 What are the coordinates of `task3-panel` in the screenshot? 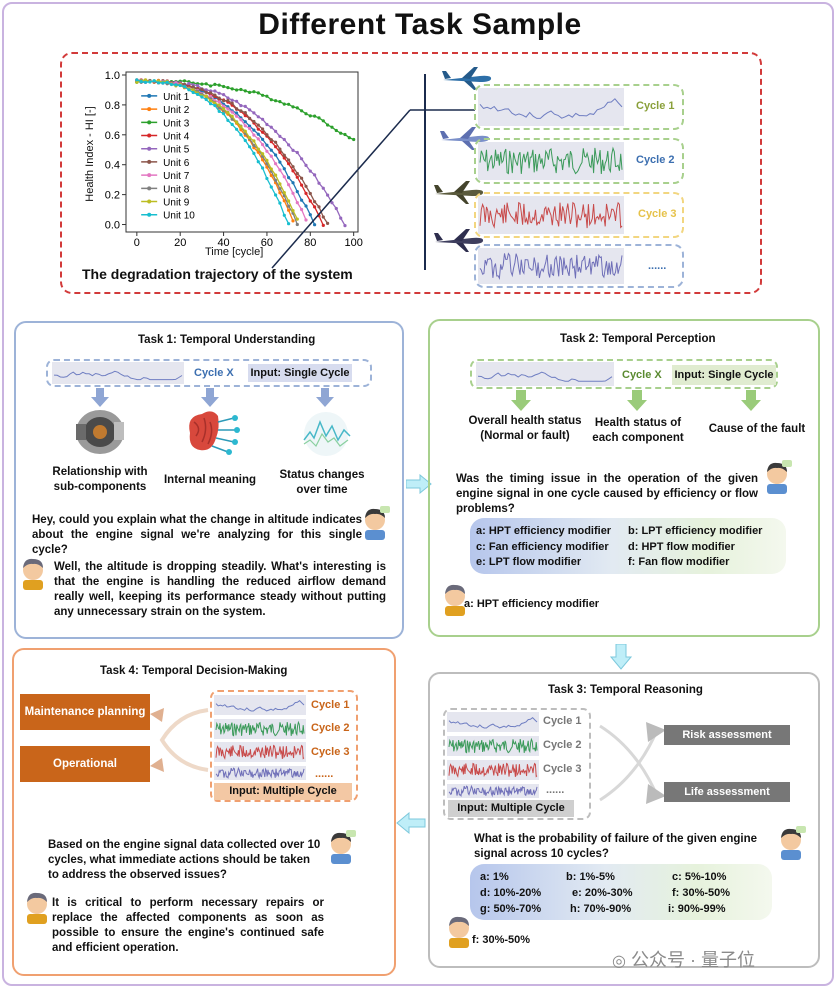 It's located at (624, 820).